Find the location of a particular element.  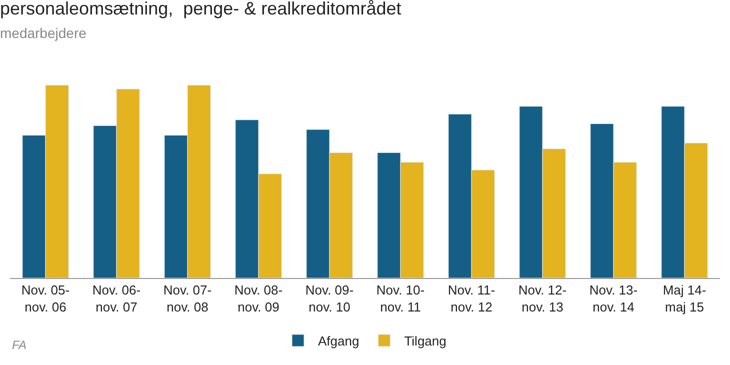

x-tick-label: Nov. 13- nov. 14 is located at coordinates (613, 298).